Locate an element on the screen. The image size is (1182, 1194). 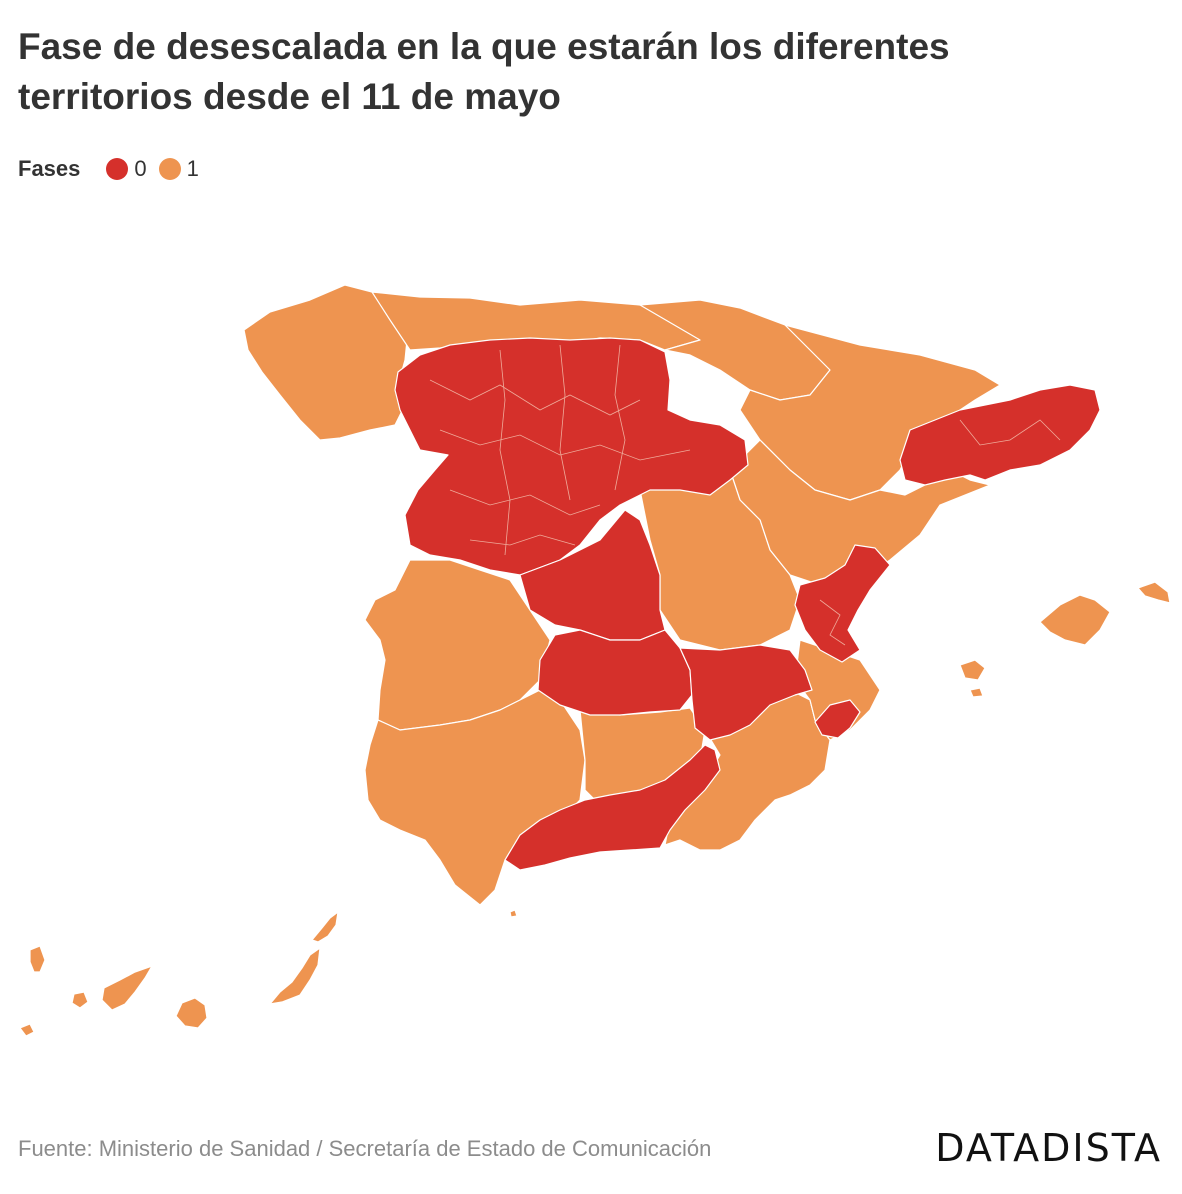
legend-item-phase-0: 0 is located at coordinates (126, 169).